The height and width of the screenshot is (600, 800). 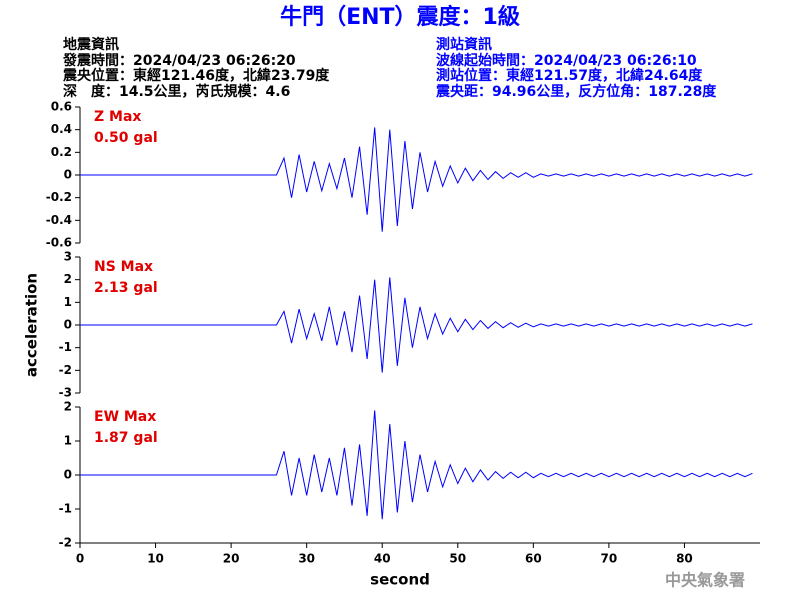 What do you see at coordinates (59, 197) in the screenshot?
I see `y-tick-label: -0.2` at bounding box center [59, 197].